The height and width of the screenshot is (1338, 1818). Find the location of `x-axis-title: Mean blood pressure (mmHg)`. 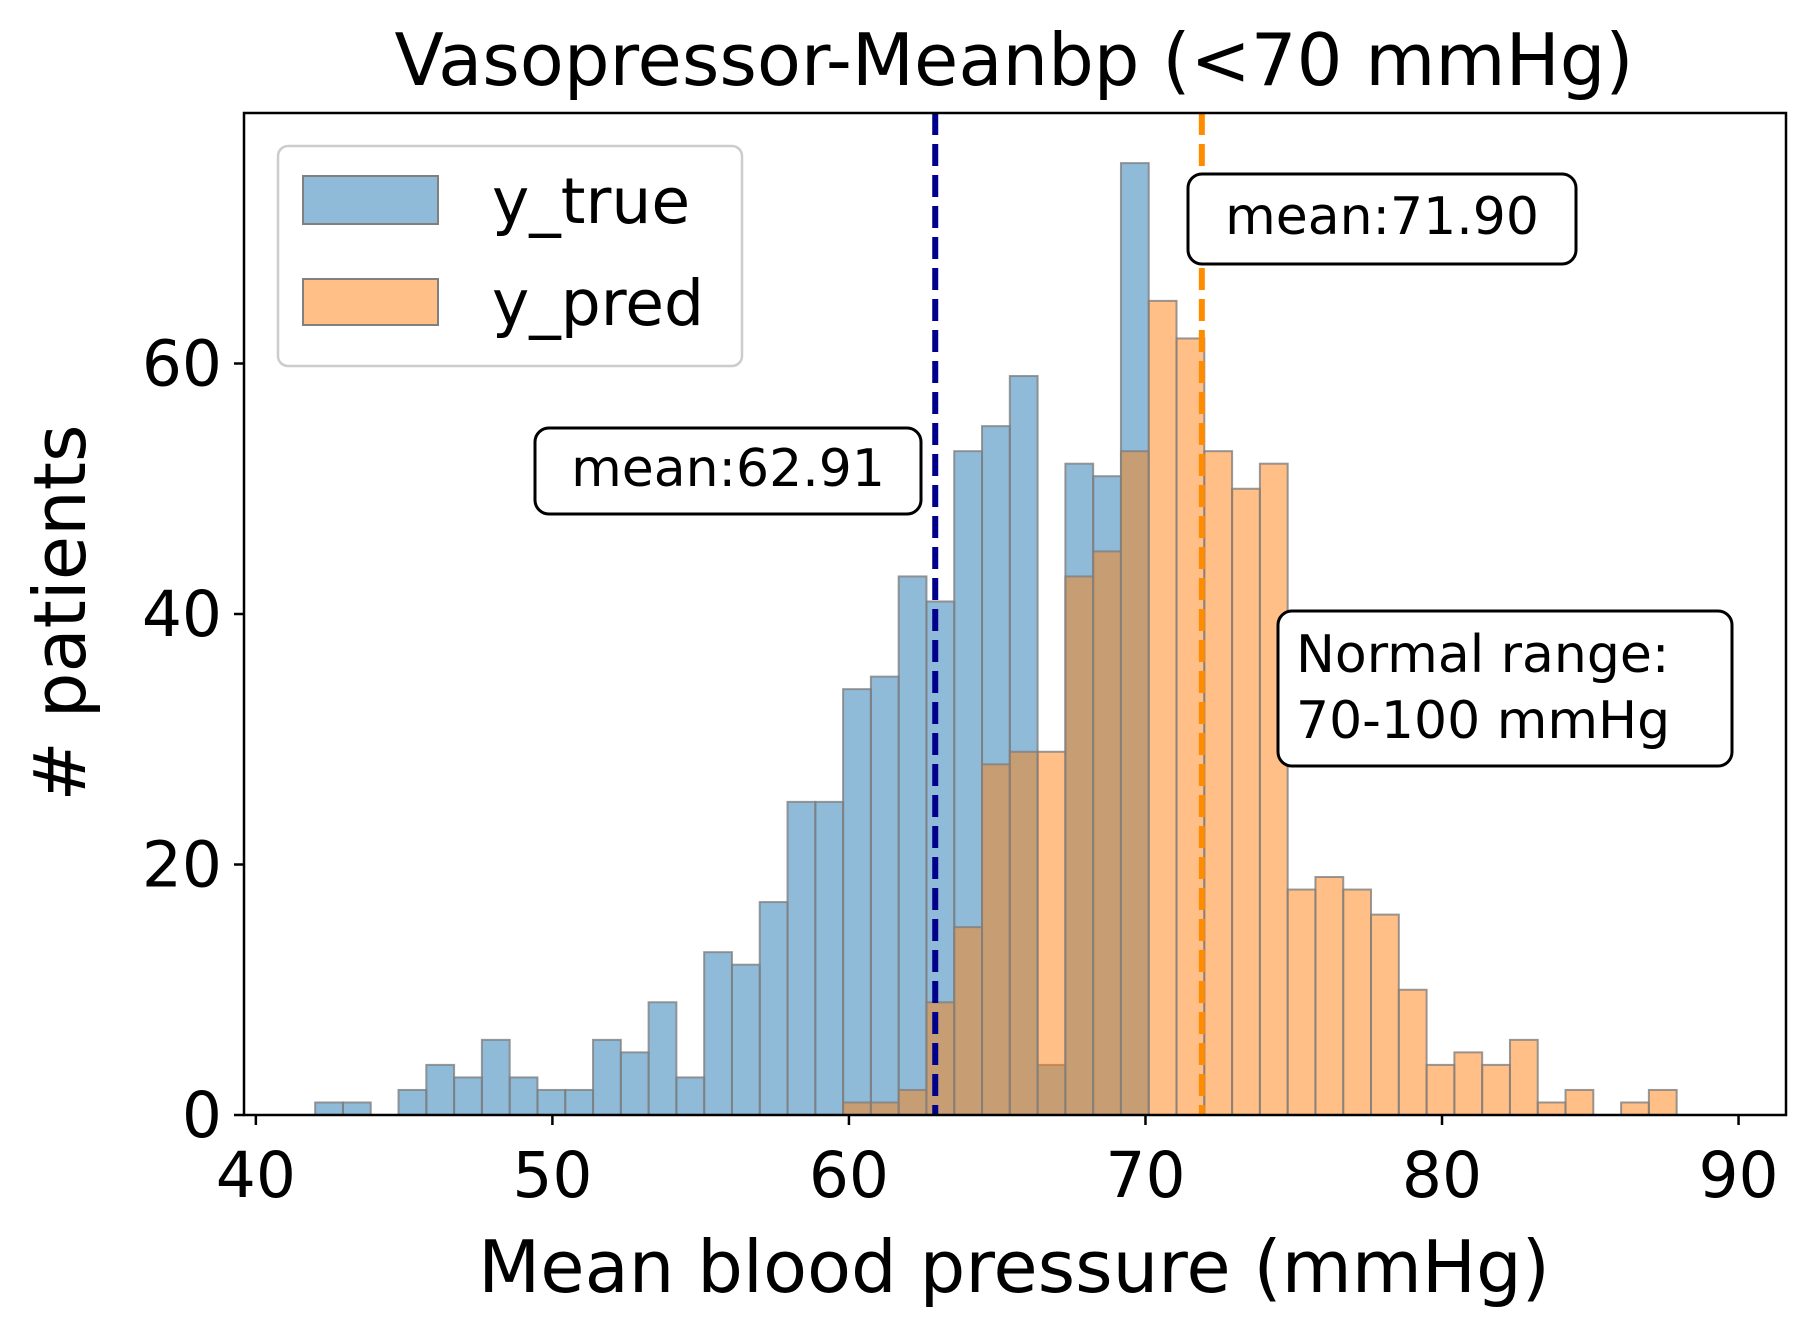

x-axis-title: Mean blood pressure (mmHg) is located at coordinates (1014, 1267).